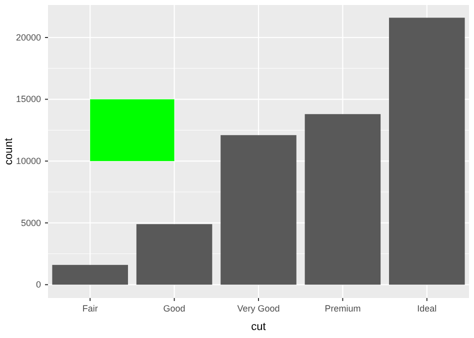 This screenshot has width=474, height=338. I want to click on x-tick-label: Fair, so click(90, 308).